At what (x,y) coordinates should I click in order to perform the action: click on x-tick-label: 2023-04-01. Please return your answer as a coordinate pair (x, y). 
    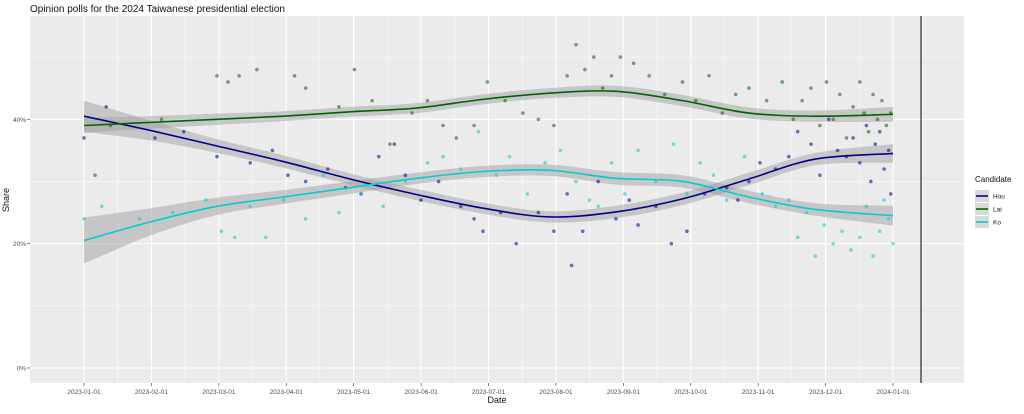
    Looking at the image, I should click on (287, 392).